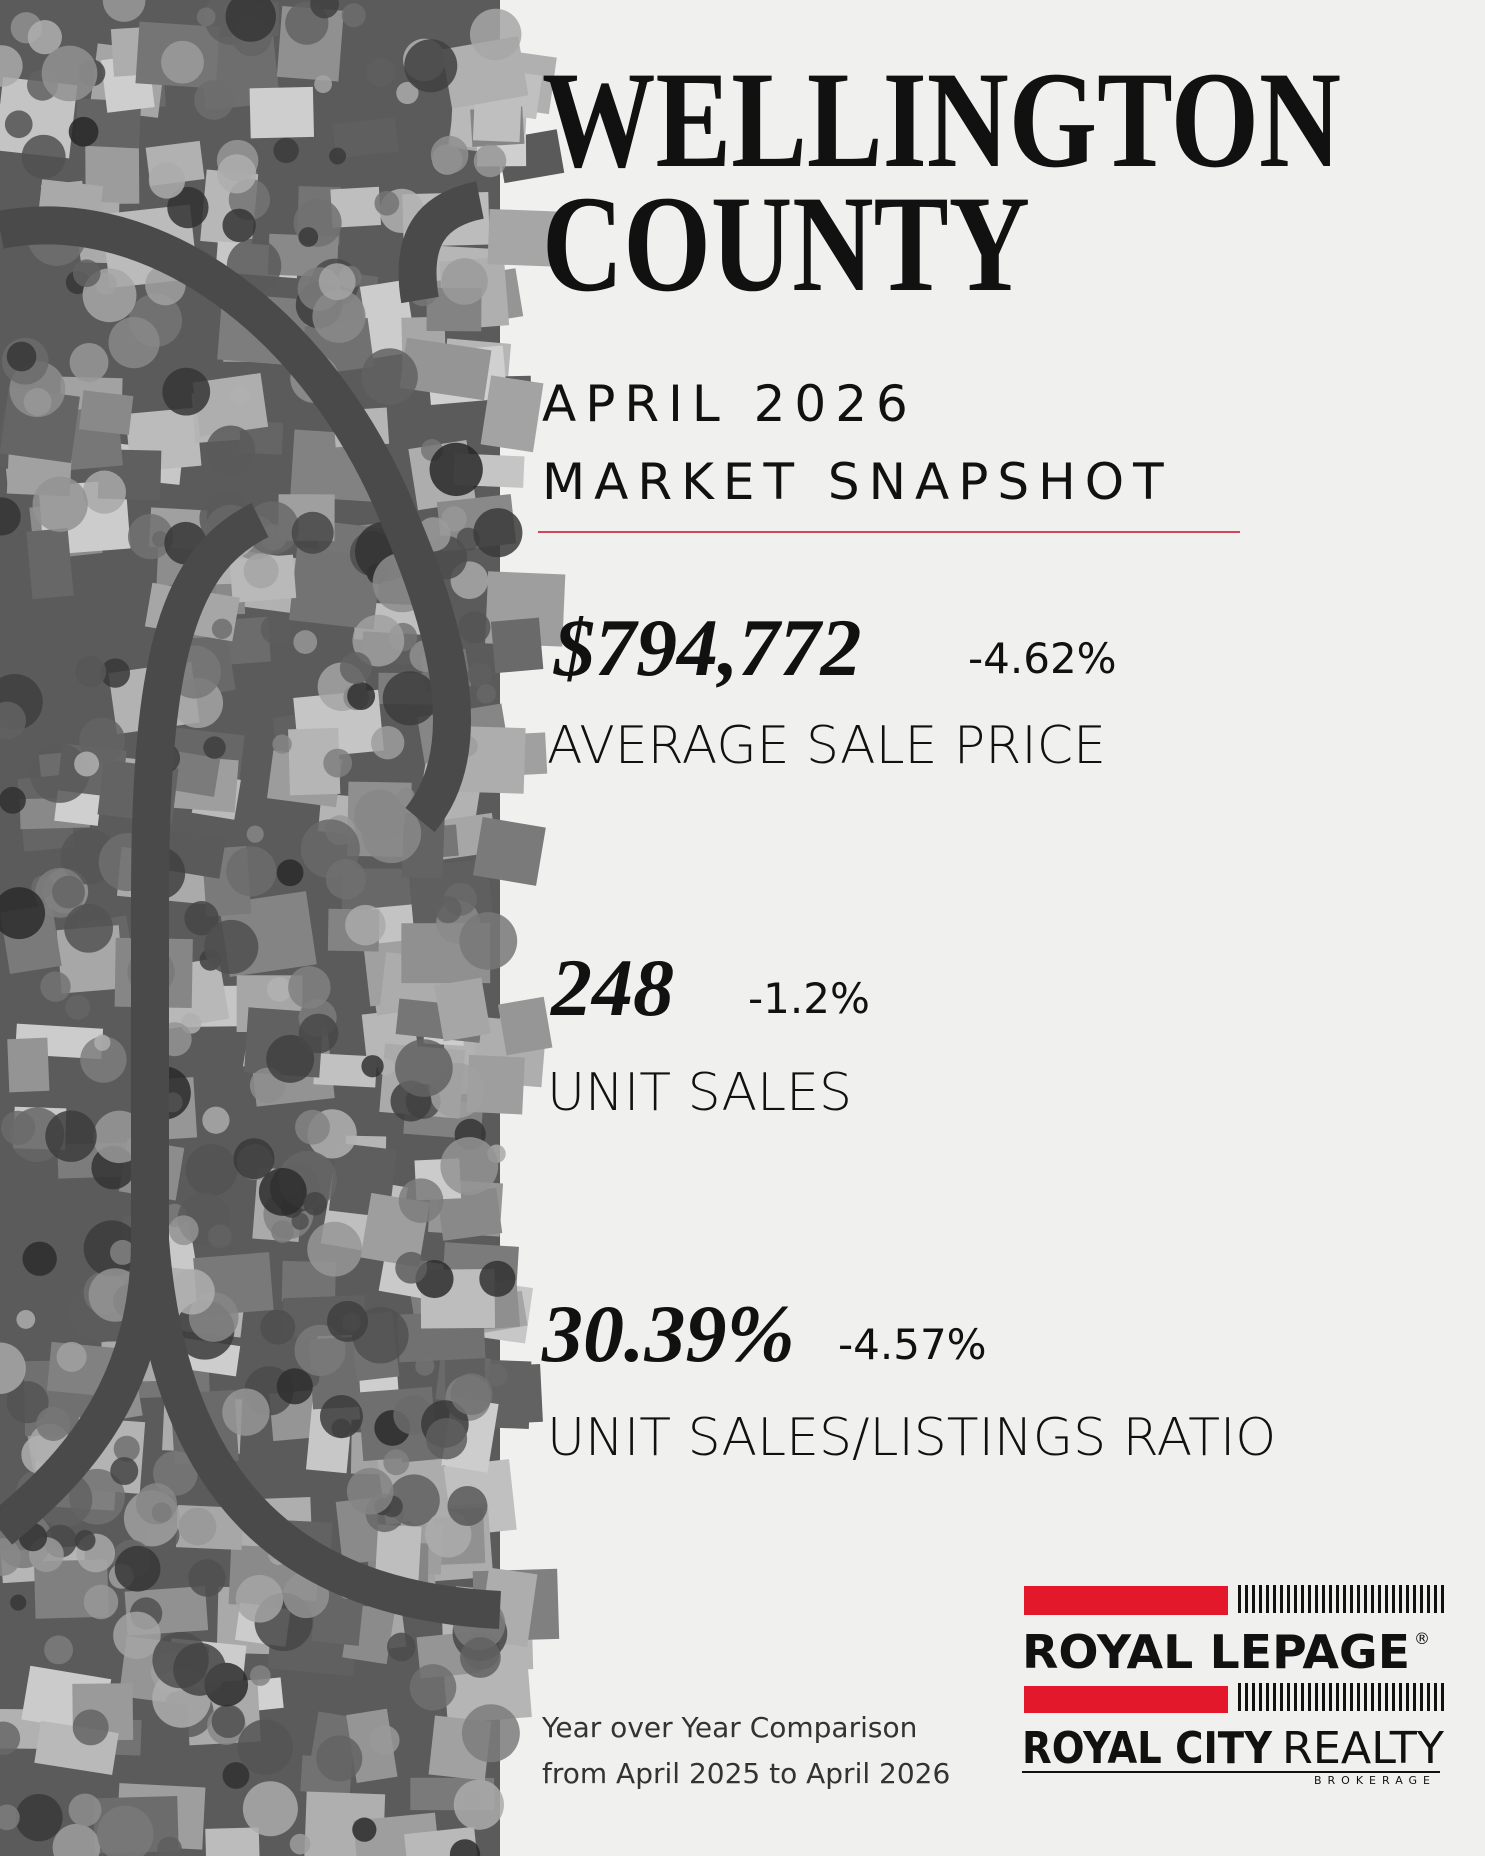 This screenshot has height=1856, width=1485. Describe the element at coordinates (1422, 1638) in the screenshot. I see `logo-mark: ®` at that location.